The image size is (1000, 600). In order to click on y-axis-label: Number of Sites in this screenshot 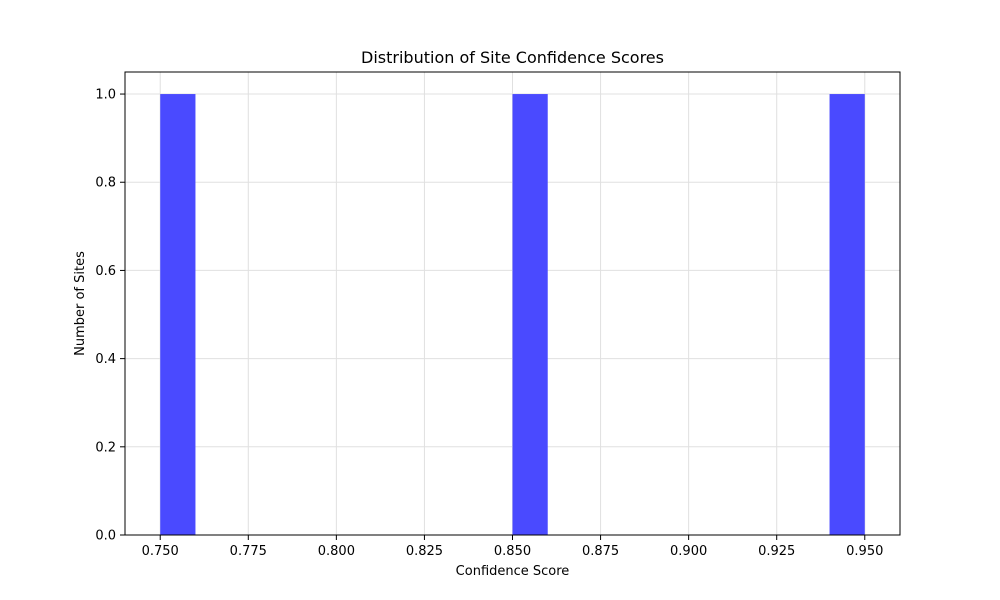, I will do `click(80, 303)`.